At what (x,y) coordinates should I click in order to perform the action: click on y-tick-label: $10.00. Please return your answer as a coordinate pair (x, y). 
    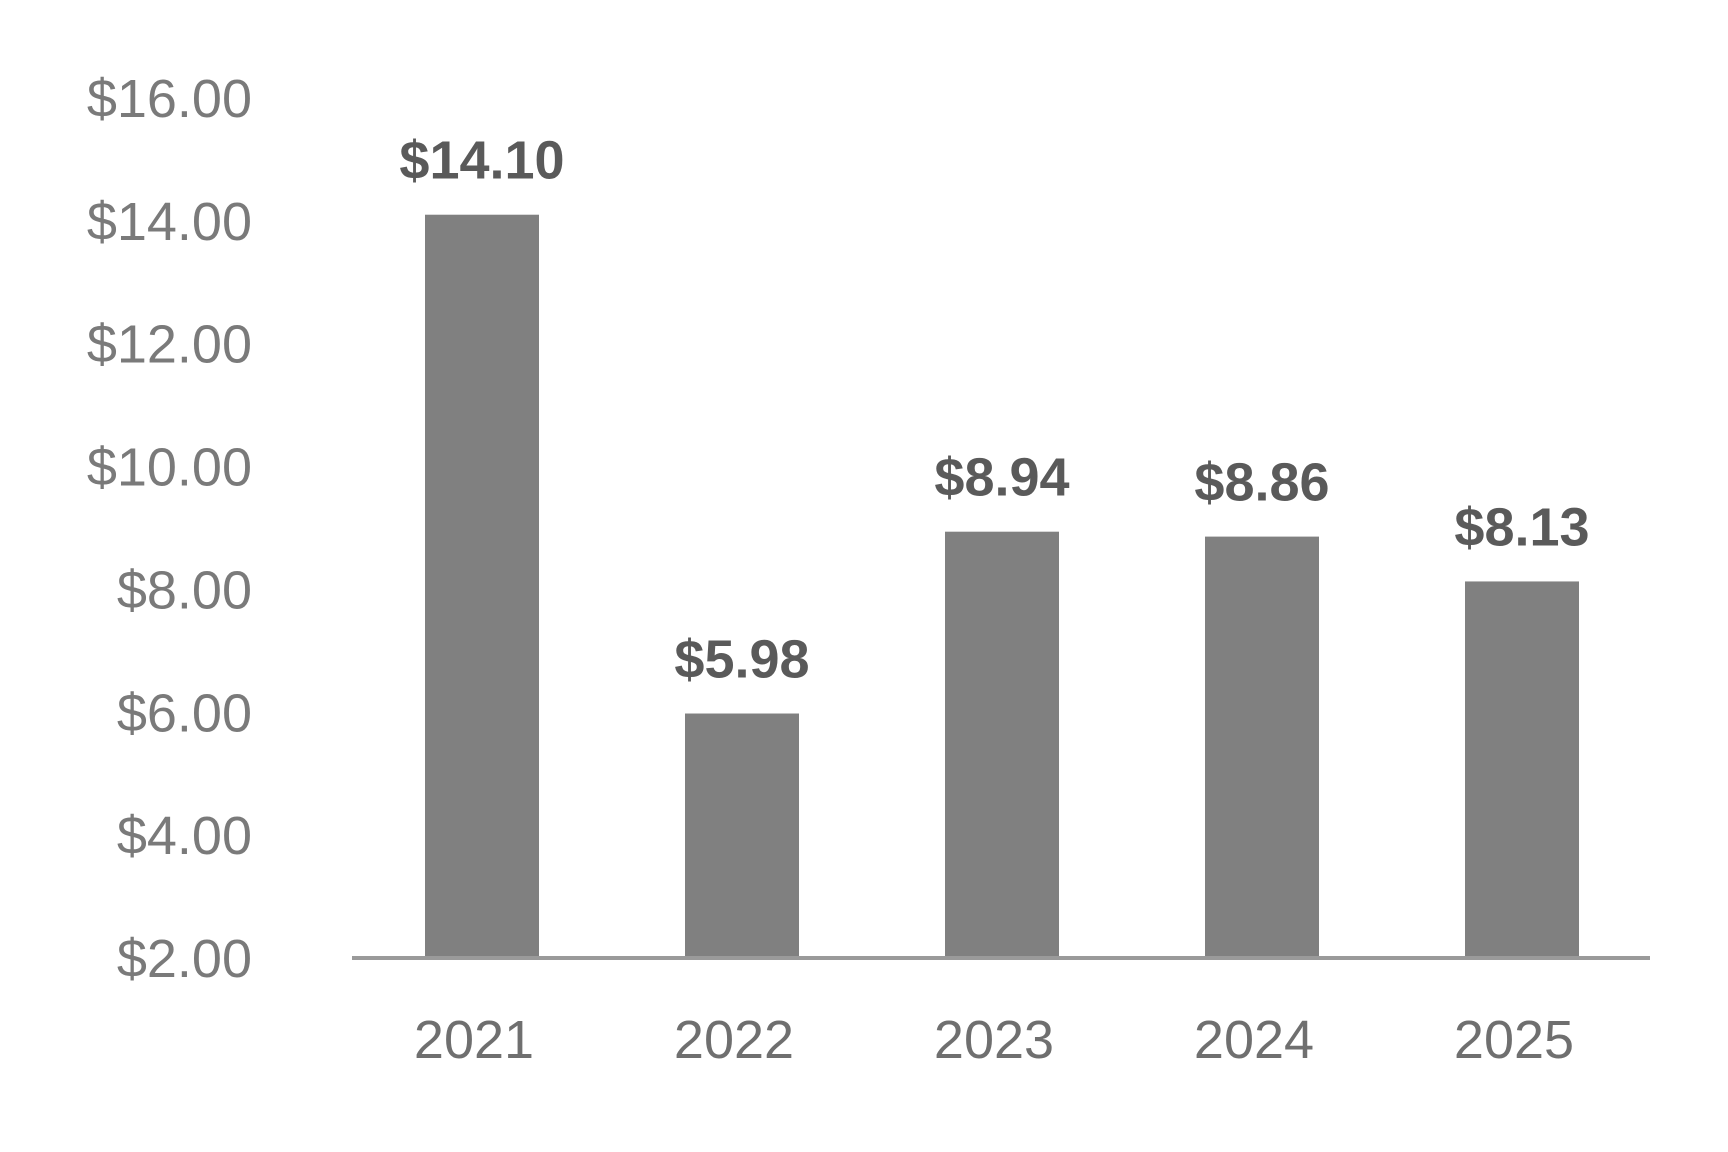
    Looking at the image, I should click on (169, 468).